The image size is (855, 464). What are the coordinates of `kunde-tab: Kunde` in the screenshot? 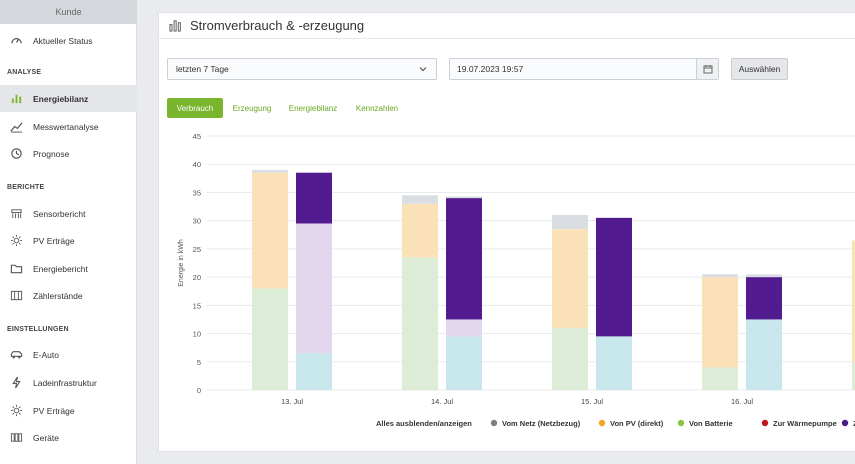 It's located at (68, 12).